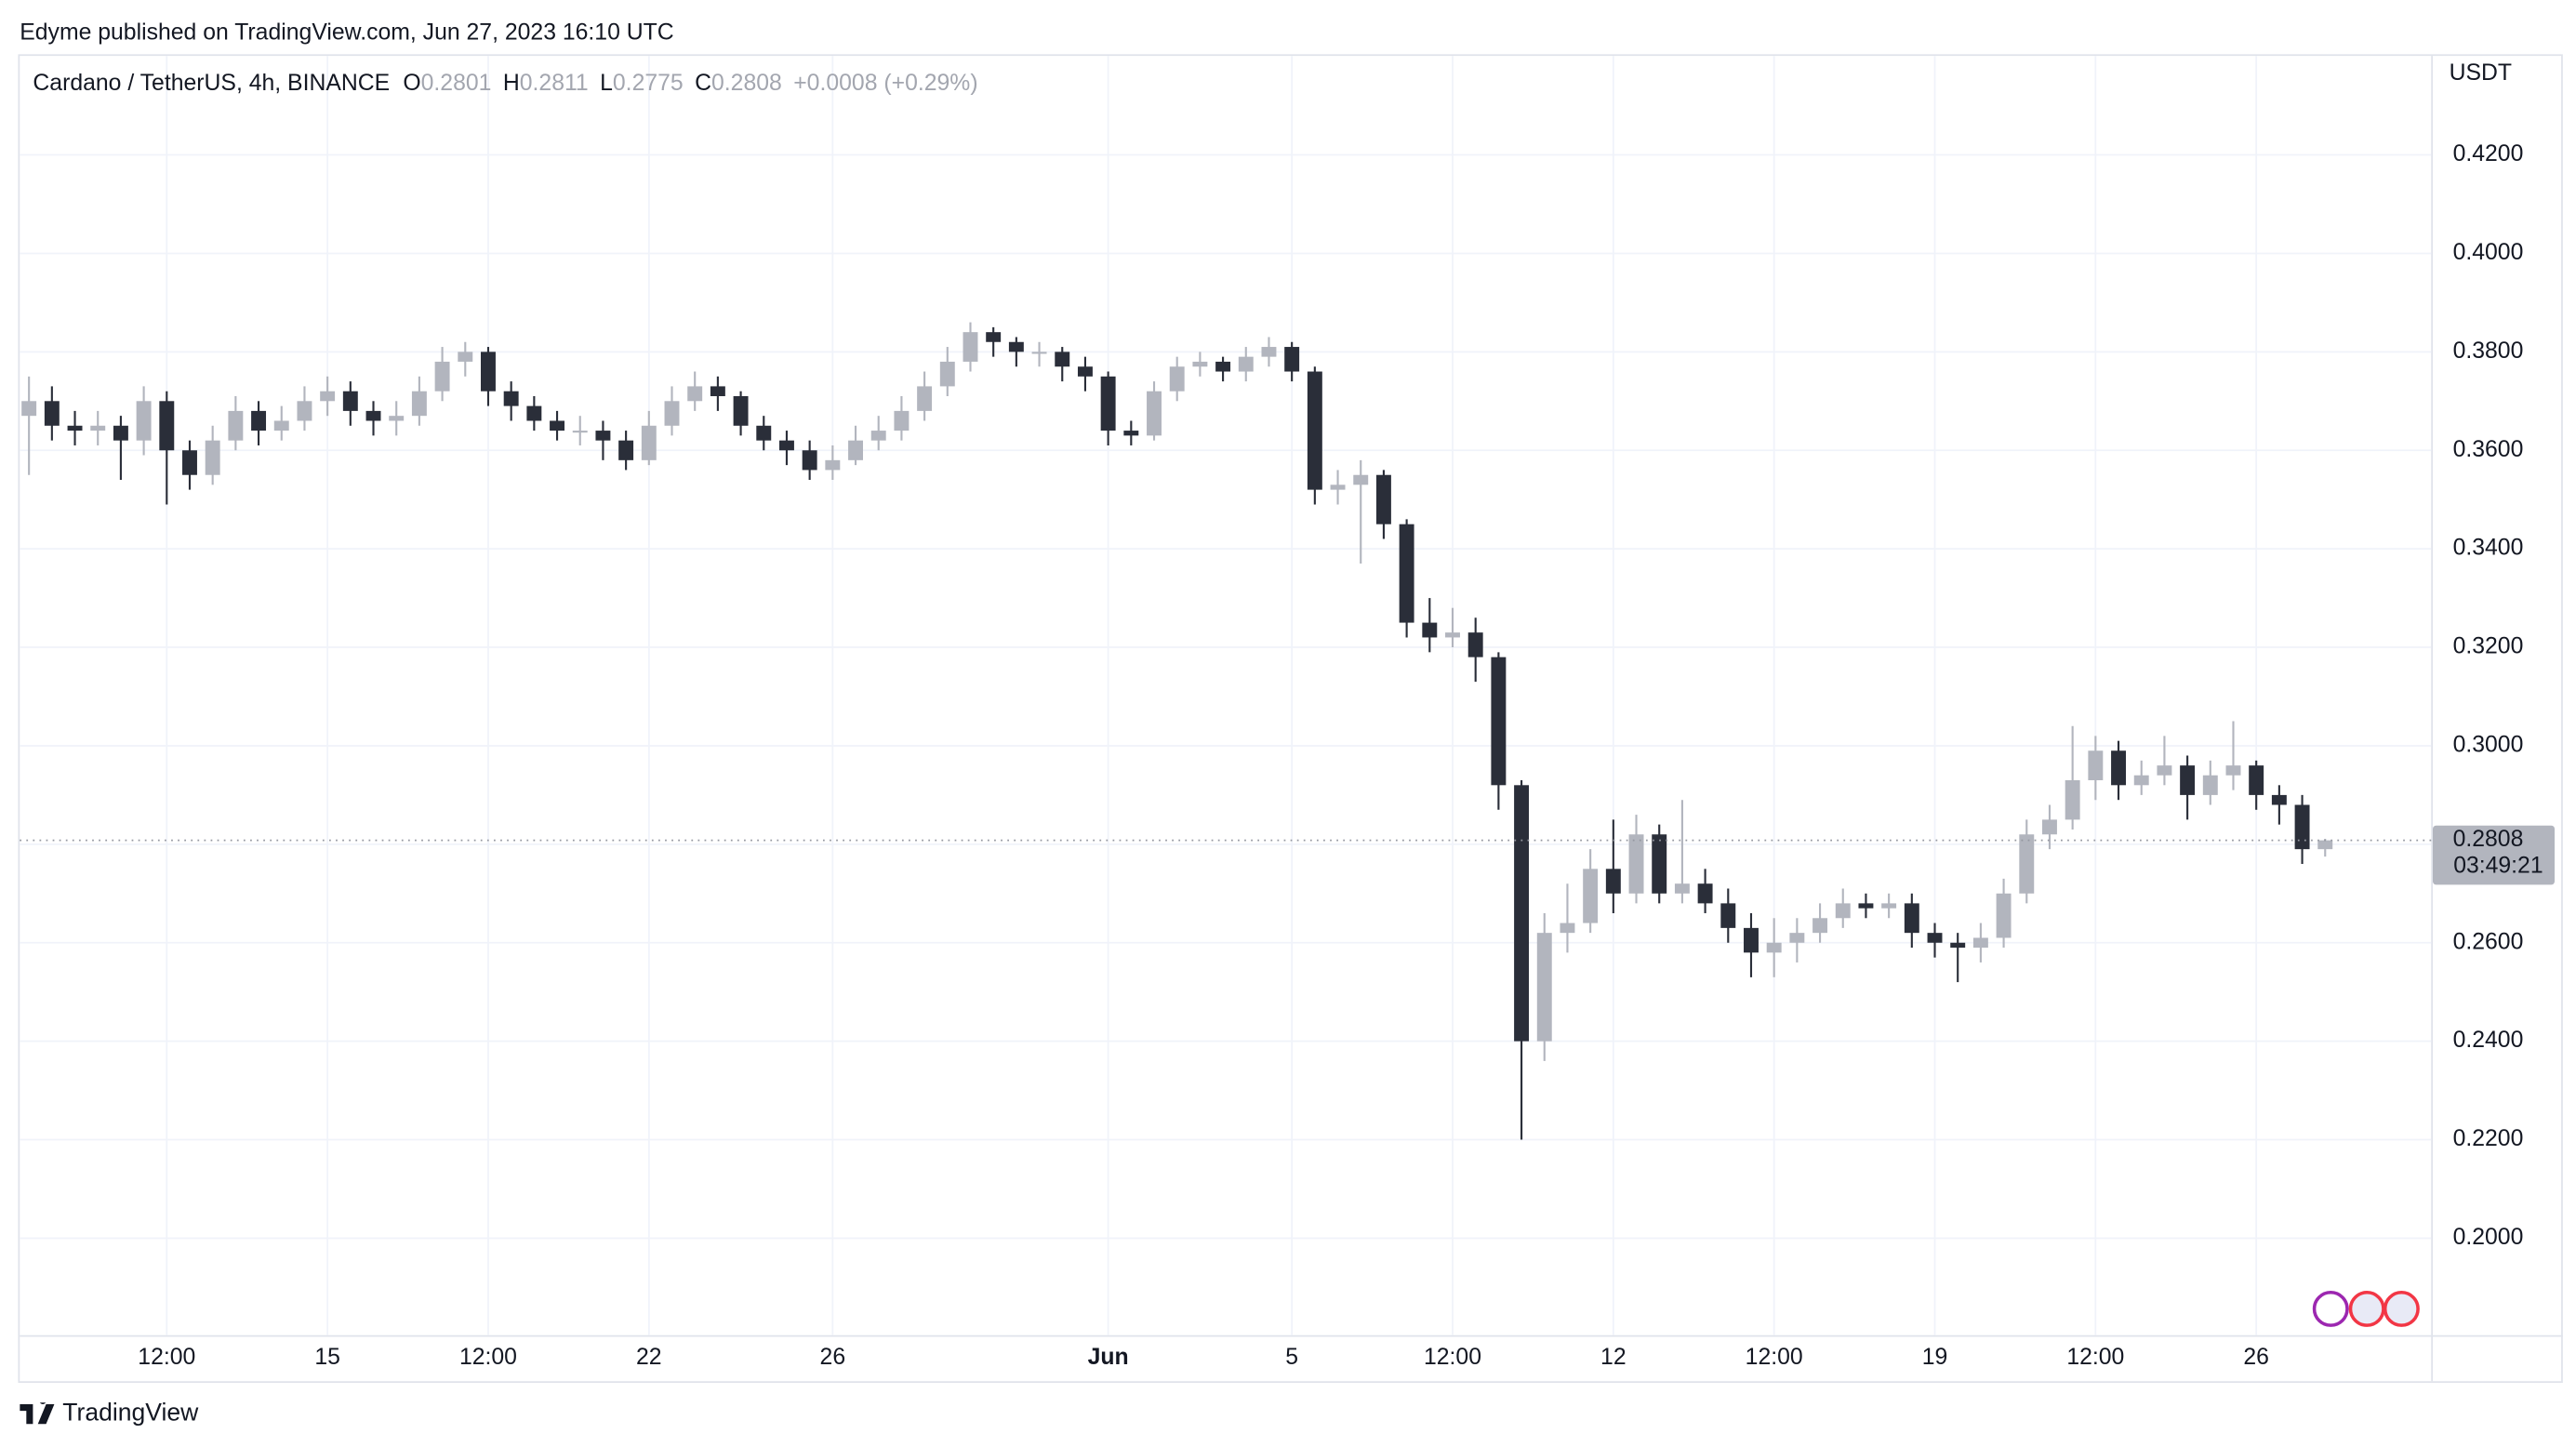 The height and width of the screenshot is (1447, 2576). Describe the element at coordinates (649, 1357) in the screenshot. I see `x-tick-label: 22` at that location.